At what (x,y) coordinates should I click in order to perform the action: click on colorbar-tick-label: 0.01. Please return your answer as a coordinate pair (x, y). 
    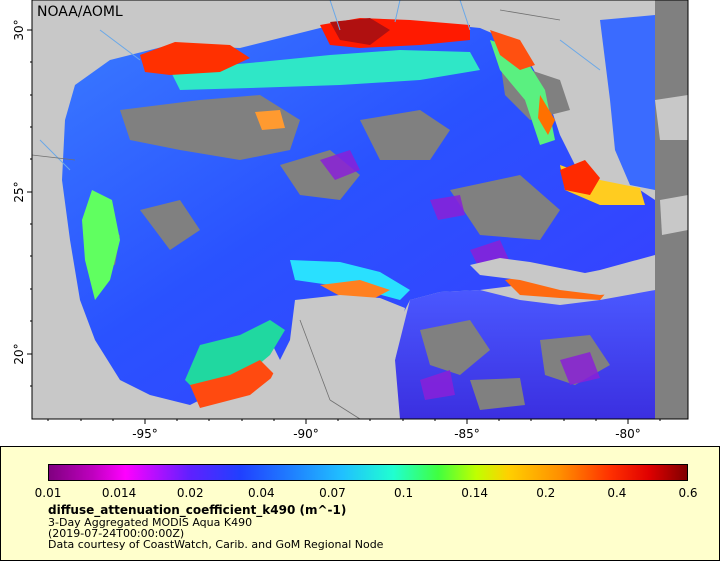
    Looking at the image, I should click on (48, 493).